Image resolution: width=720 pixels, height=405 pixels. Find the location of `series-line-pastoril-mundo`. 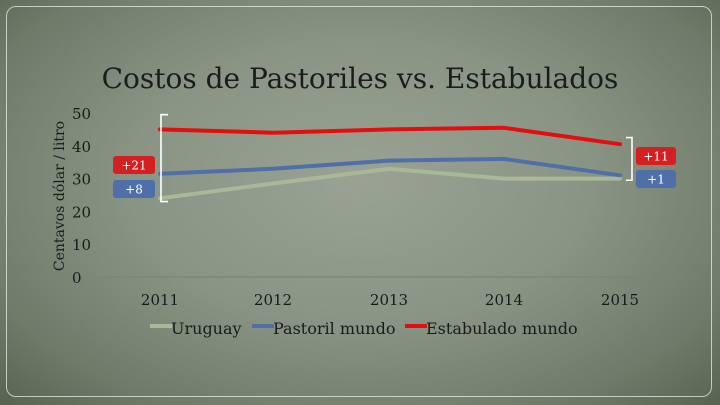

series-line-pastoril-mundo is located at coordinates (390, 167).